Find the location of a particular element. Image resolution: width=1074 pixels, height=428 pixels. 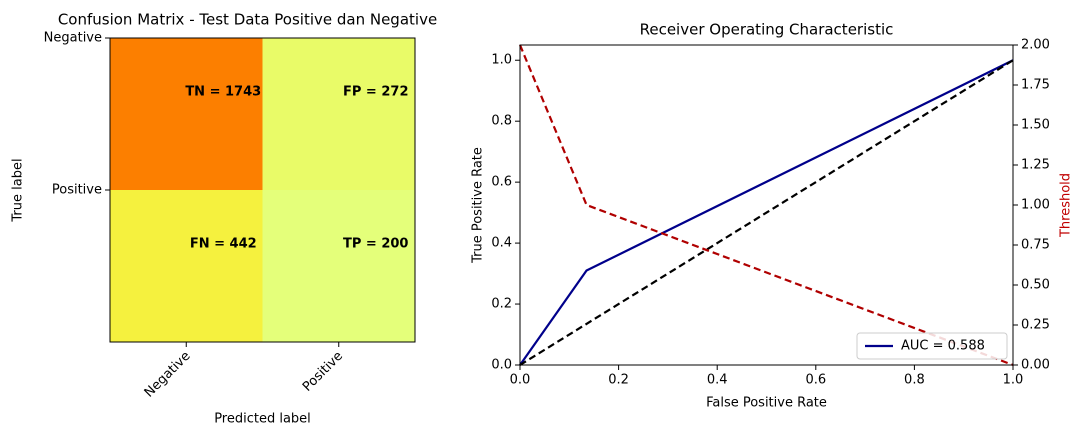

y-tick-label: 0.8 is located at coordinates (501, 121).